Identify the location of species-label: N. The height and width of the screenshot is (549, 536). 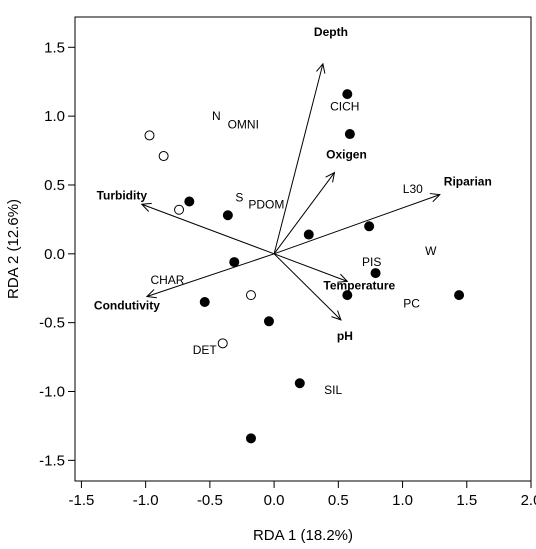
(216, 116).